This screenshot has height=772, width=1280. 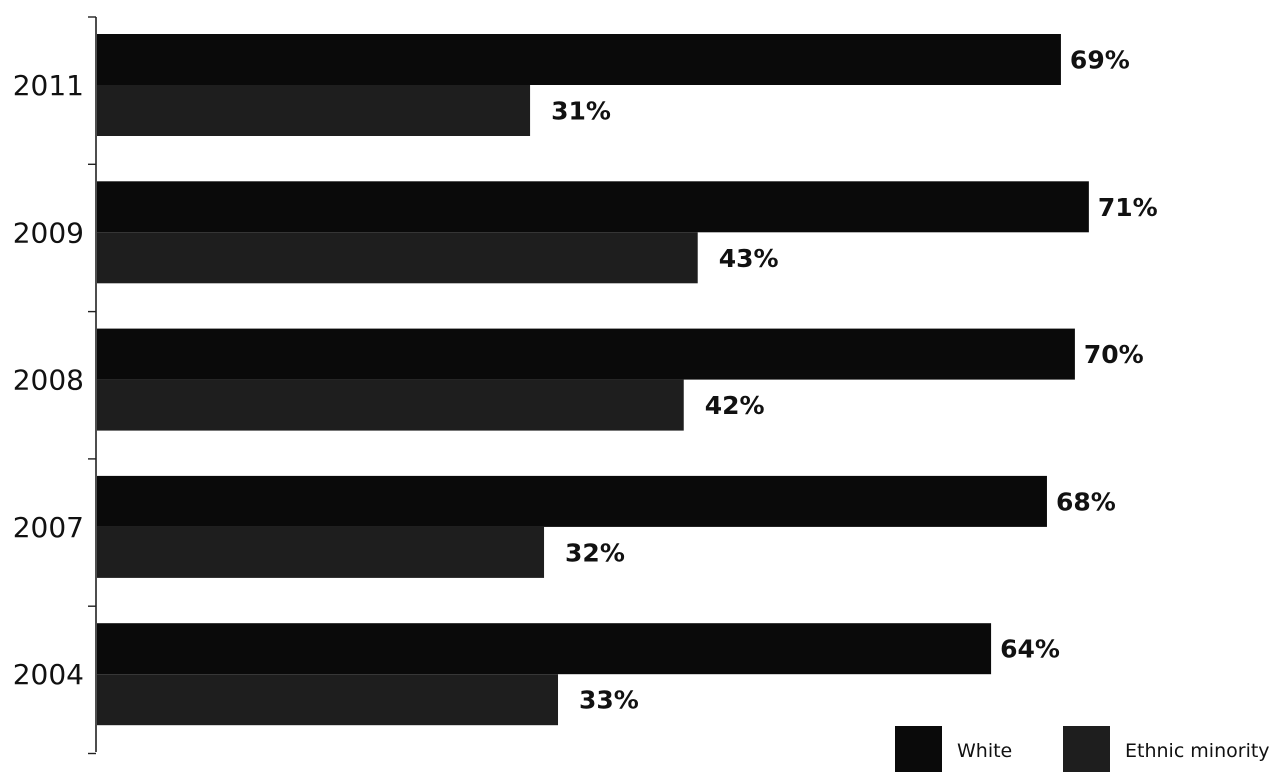 I want to click on y-axis, so click(x=92, y=385).